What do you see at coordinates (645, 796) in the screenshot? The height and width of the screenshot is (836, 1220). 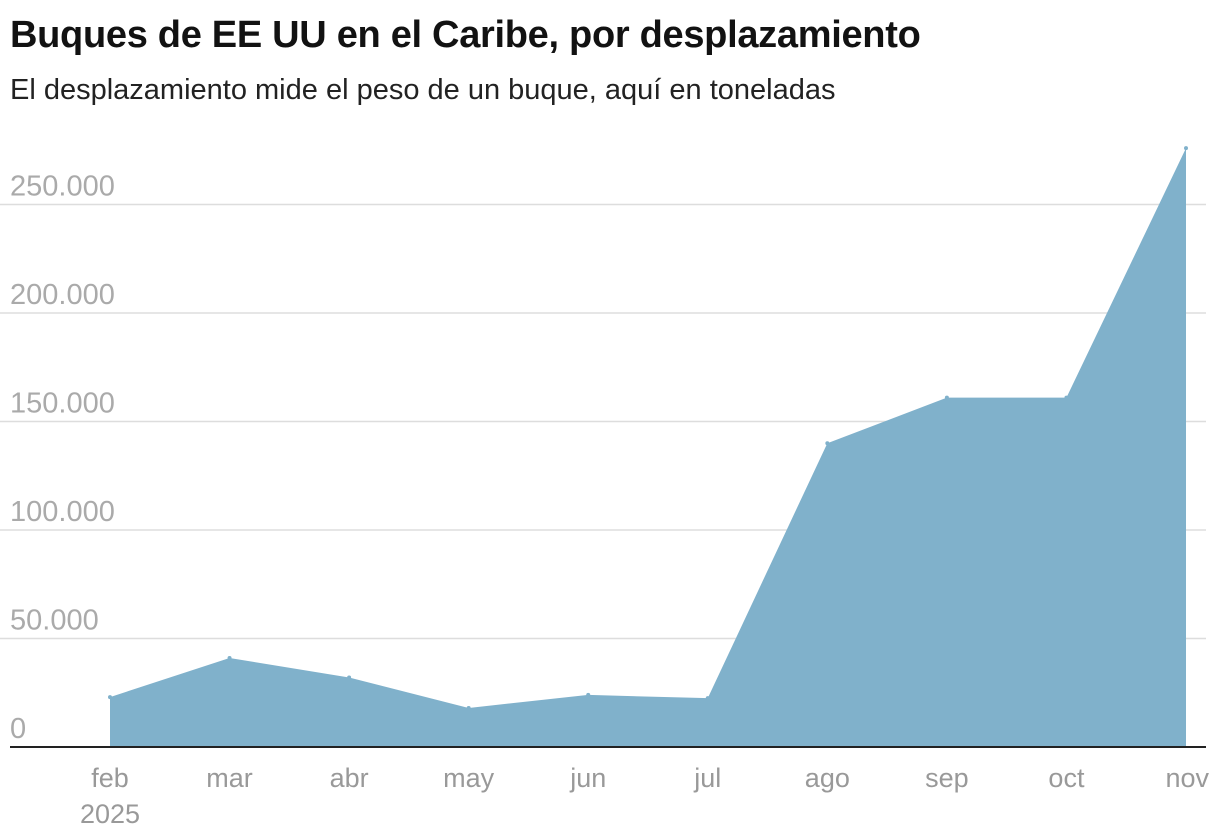 I see `x-axis-labels: feb mar abr may jun jul ago sep oct nov 2025` at bounding box center [645, 796].